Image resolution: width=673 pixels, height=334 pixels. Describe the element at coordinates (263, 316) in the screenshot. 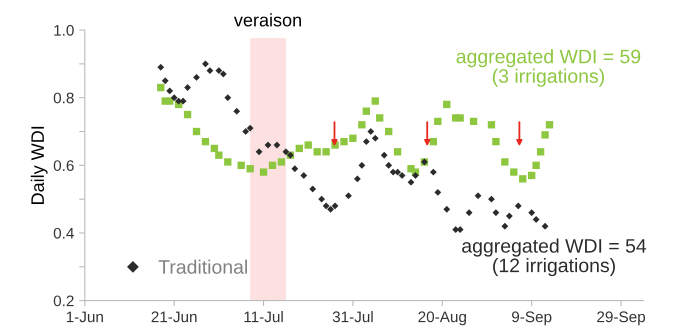

I see `x-tick-label: 11-Jul` at that location.